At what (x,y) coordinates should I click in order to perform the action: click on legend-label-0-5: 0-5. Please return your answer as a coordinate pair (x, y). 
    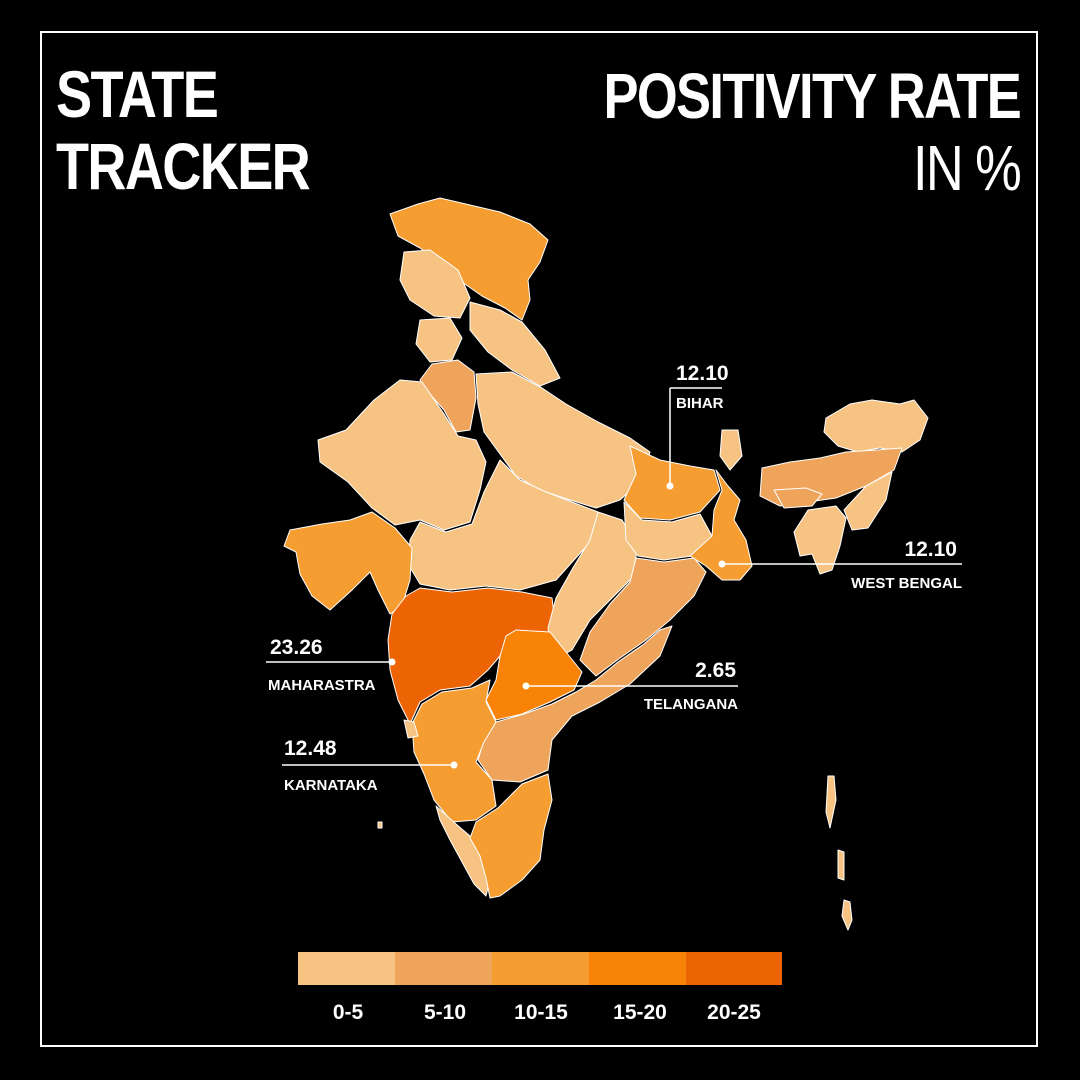
    Looking at the image, I should click on (348, 1012).